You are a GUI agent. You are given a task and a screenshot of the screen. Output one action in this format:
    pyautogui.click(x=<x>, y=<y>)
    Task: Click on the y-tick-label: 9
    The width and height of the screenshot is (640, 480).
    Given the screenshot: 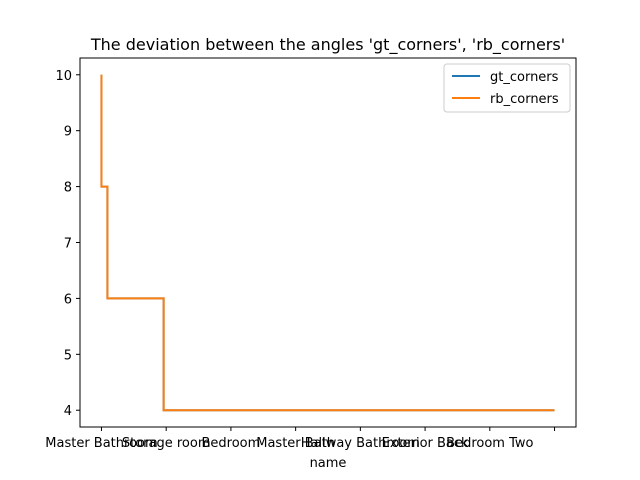 What is the action you would take?
    pyautogui.click(x=68, y=132)
    